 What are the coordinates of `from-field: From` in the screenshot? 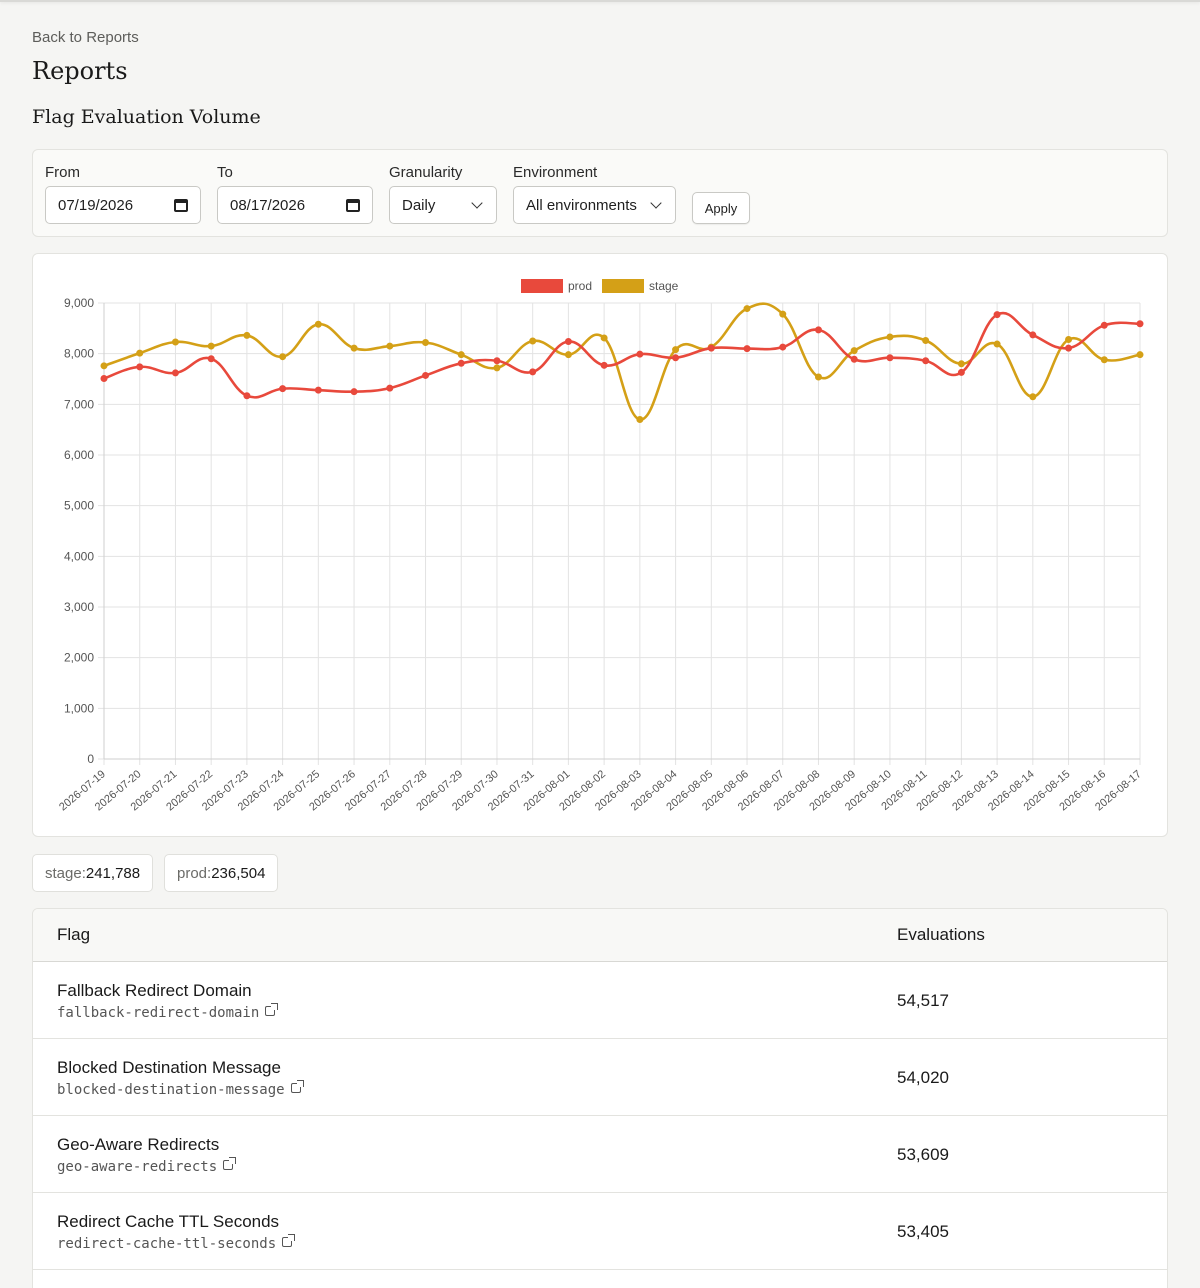 It's located at (62, 174).